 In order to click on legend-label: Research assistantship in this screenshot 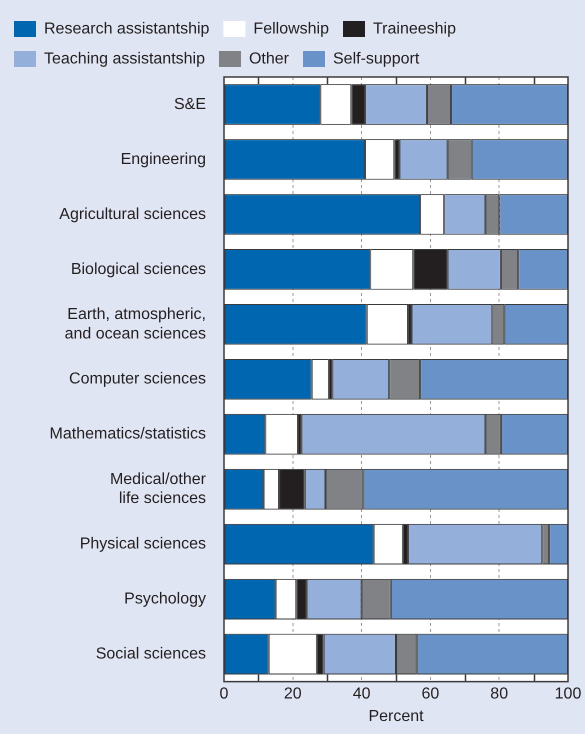, I will do `click(127, 29)`.